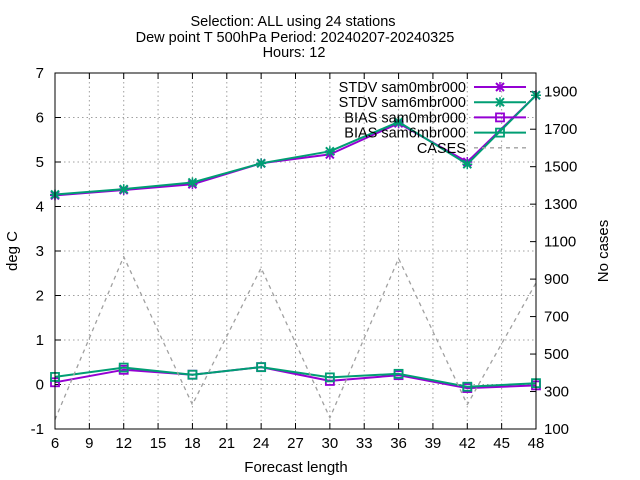 Image resolution: width=640 pixels, height=480 pixels. I want to click on y2-tick-label: 700, so click(556, 317).